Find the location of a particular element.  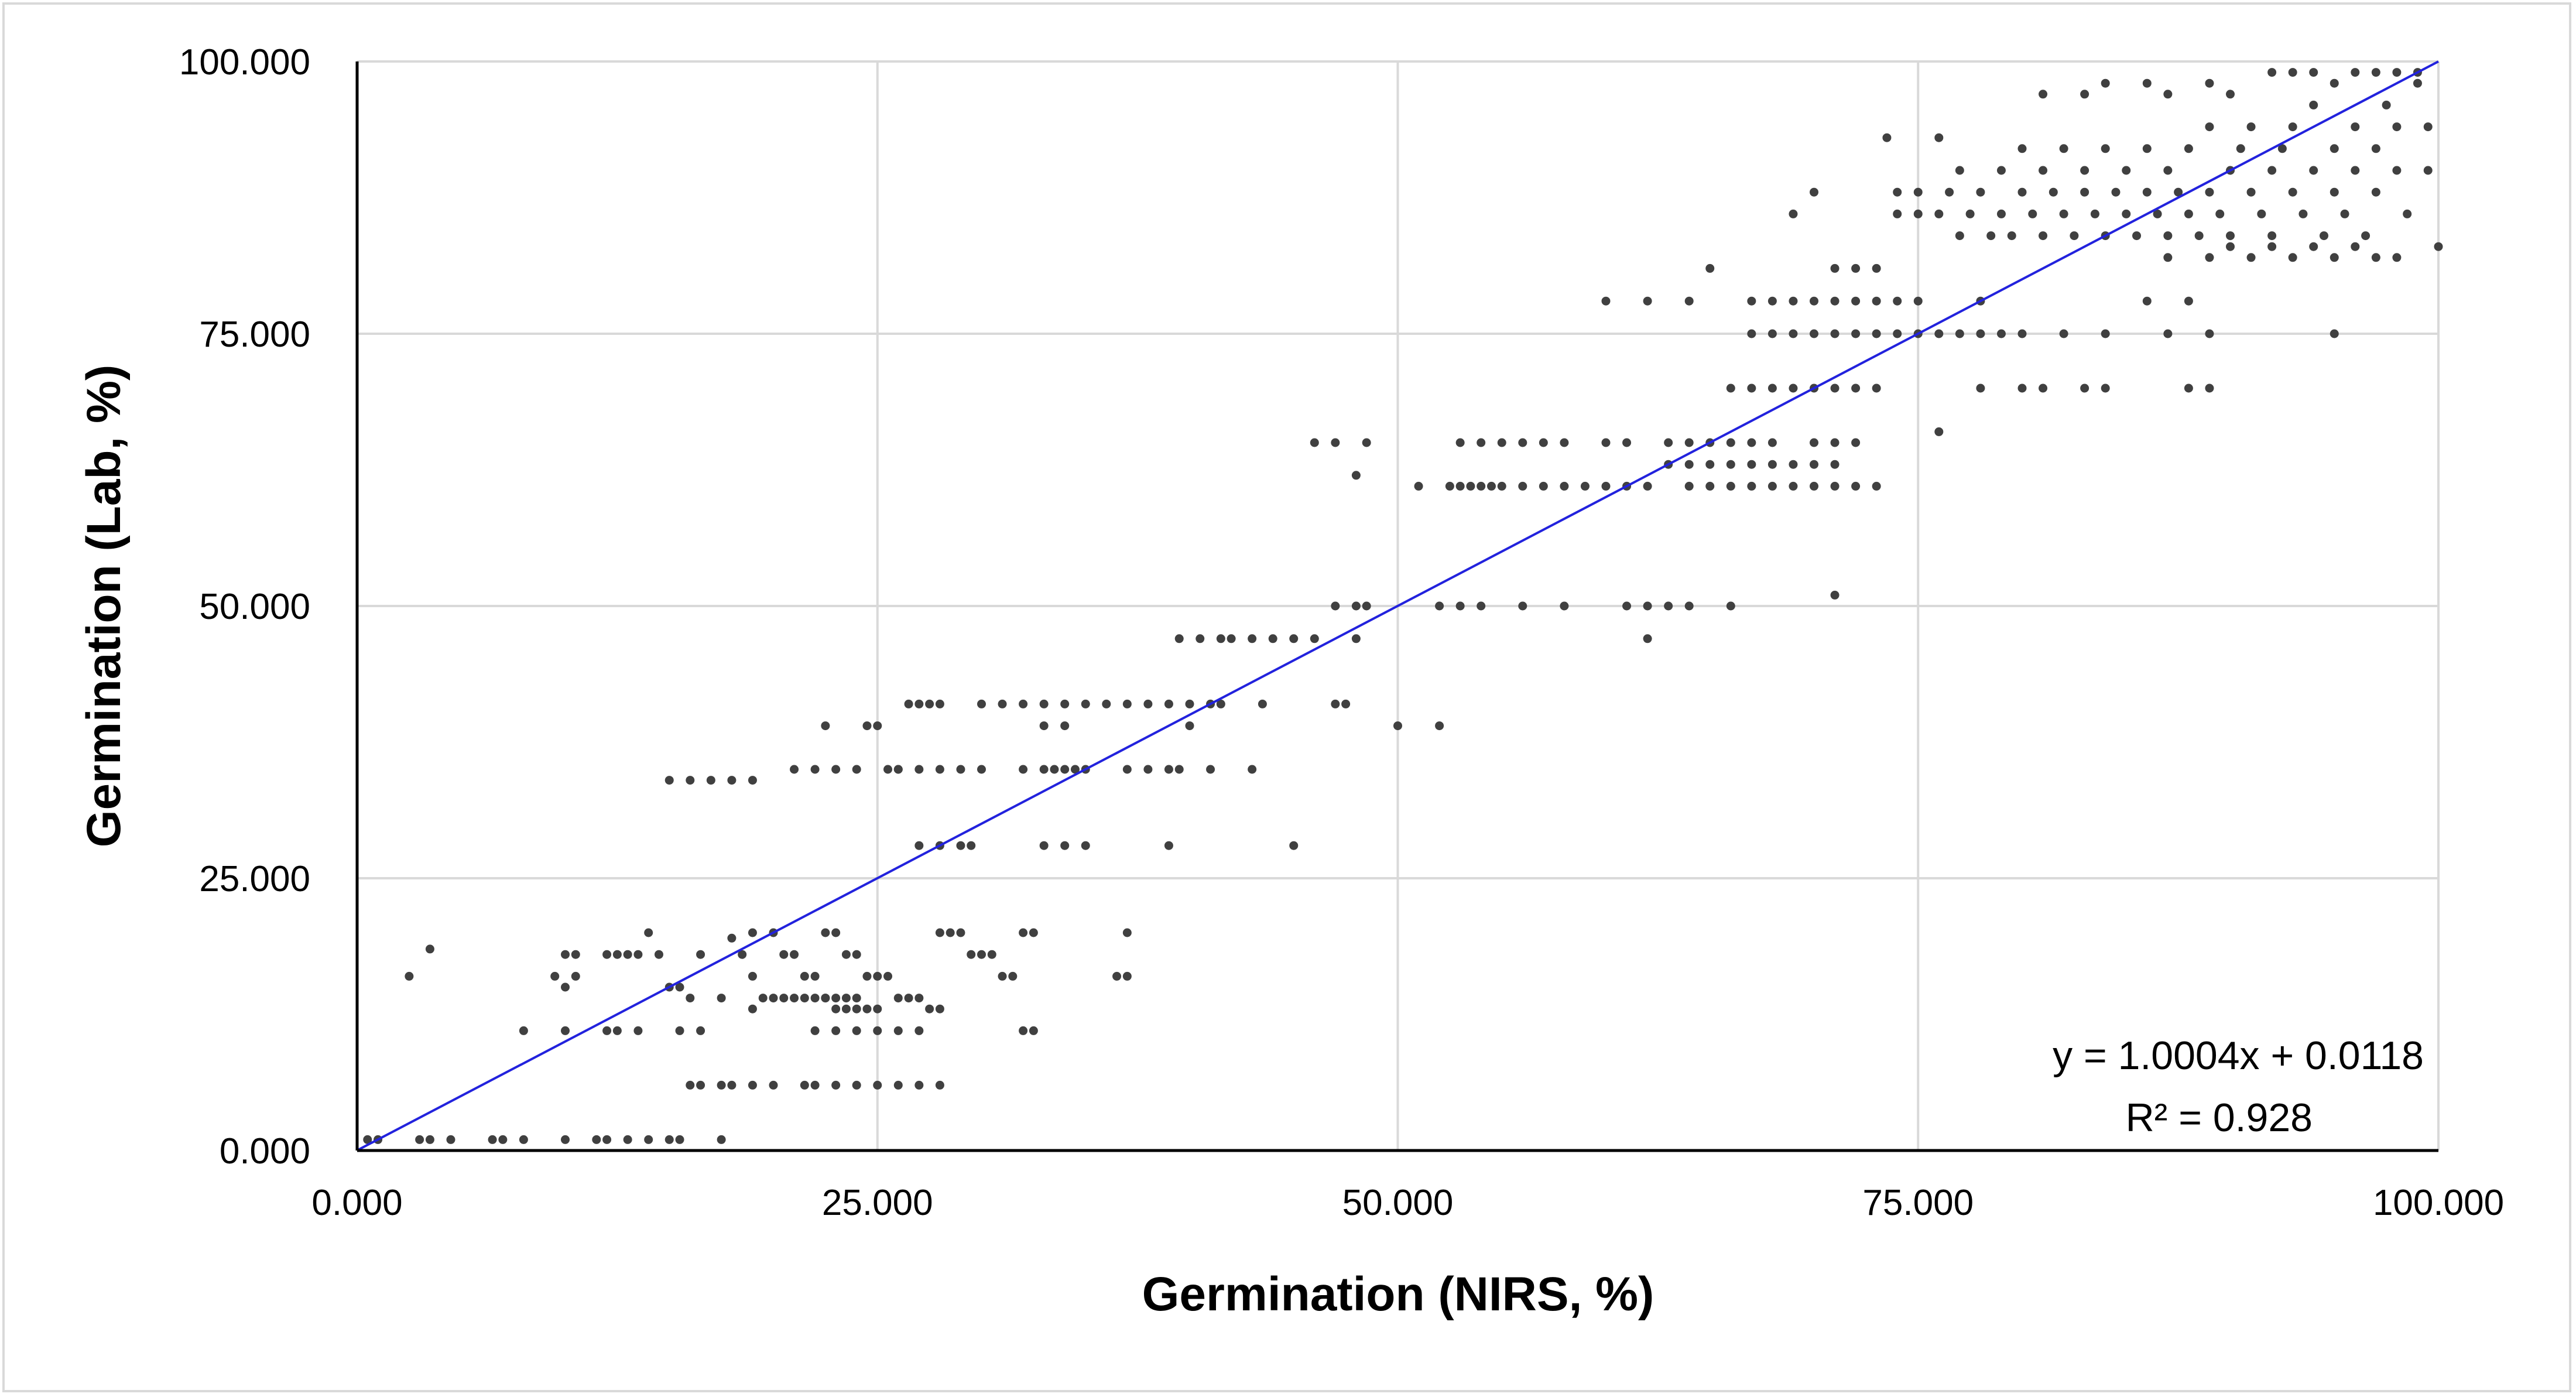

trendline-r-squared: R² = 0.928 is located at coordinates (2219, 1117).